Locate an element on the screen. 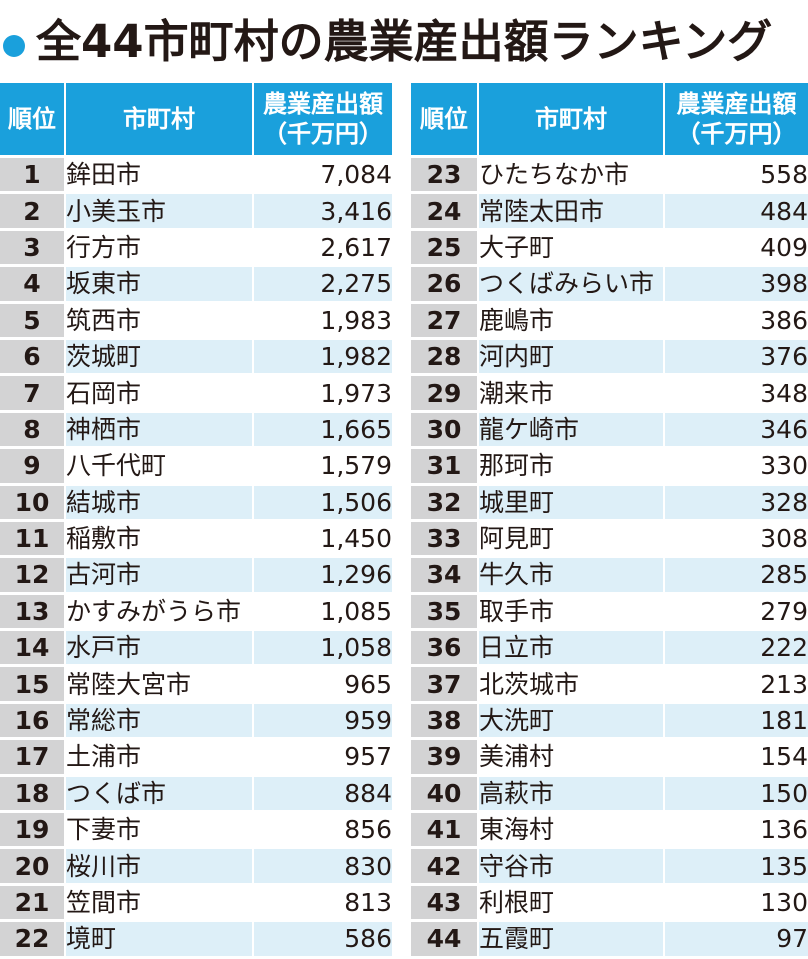  city-cell: 取手市 is located at coordinates (572, 611).